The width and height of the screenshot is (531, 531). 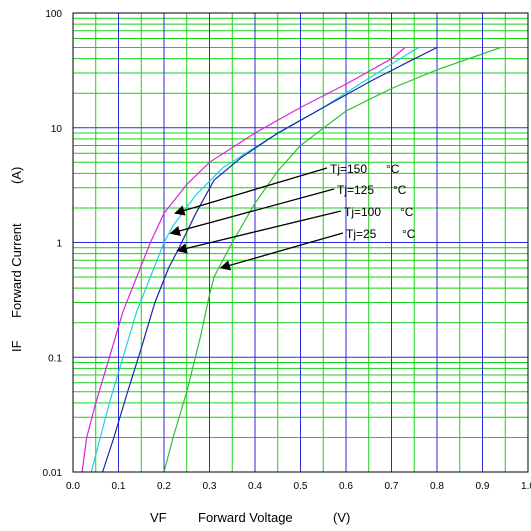 I want to click on annotation-label: Tj=125, so click(x=355, y=190).